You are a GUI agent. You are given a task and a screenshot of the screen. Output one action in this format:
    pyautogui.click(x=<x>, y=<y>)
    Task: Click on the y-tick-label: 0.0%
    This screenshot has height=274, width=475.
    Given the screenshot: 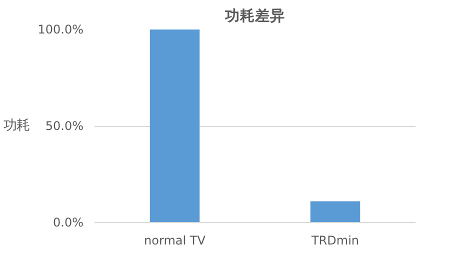 What is the action you would take?
    pyautogui.click(x=68, y=223)
    